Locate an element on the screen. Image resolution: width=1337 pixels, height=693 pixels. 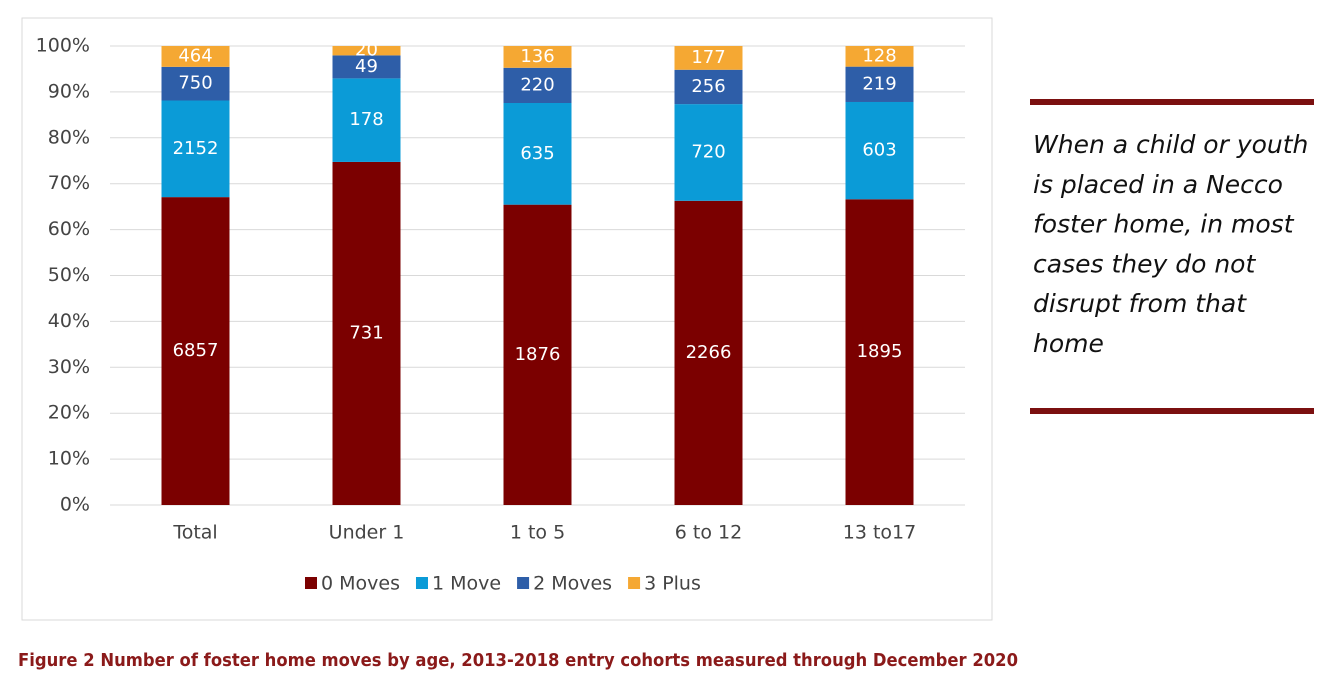
data-label: 136 is located at coordinates (537, 56).